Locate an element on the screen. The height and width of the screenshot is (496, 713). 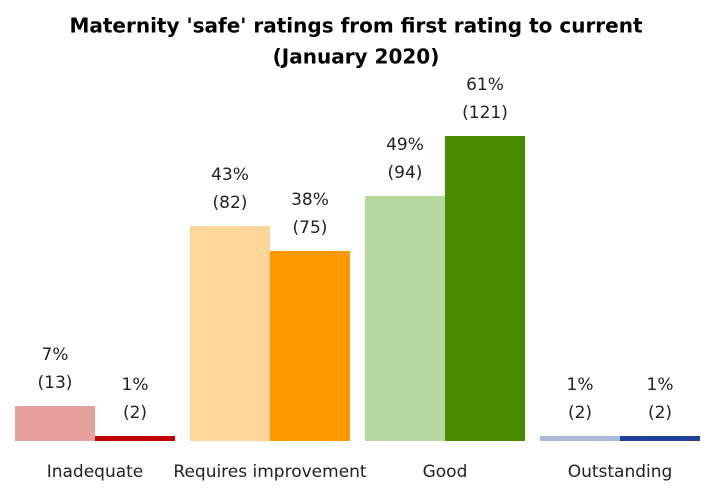
count-label: (75) is located at coordinates (310, 228).